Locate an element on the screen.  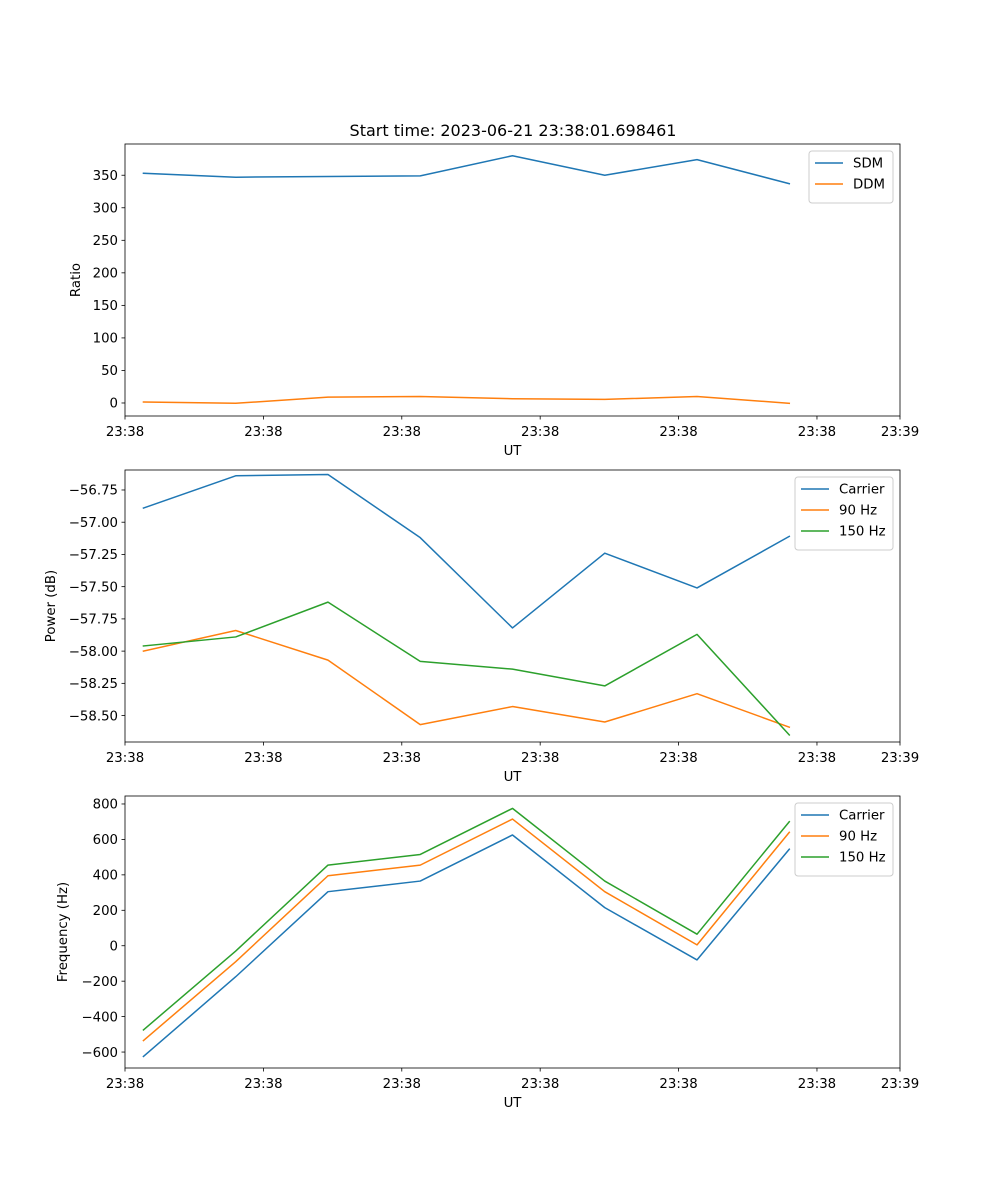
y-tick-label: −200 is located at coordinates (99, 982).